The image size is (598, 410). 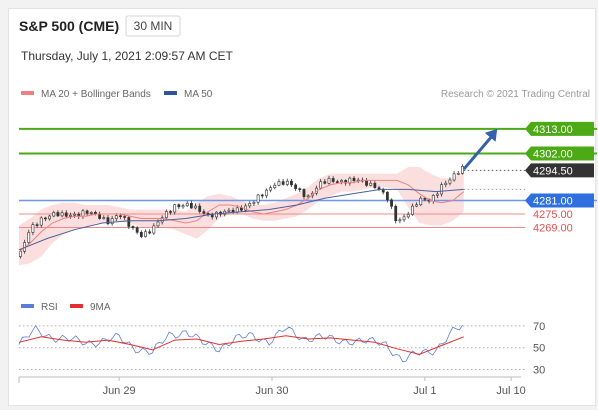 I want to click on level-tag: 4281.00, so click(x=559, y=200).